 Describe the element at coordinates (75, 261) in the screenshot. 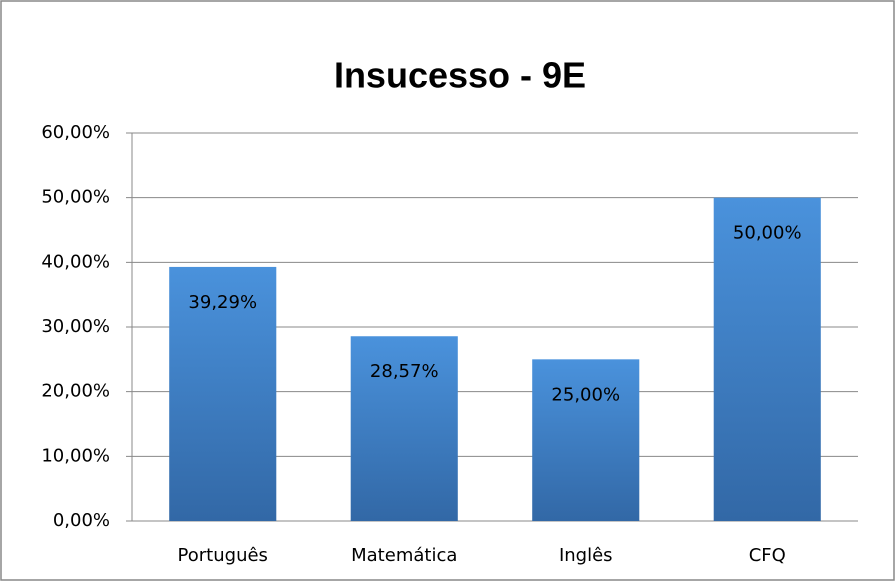

I see `y-tick-label: 40,00%` at that location.